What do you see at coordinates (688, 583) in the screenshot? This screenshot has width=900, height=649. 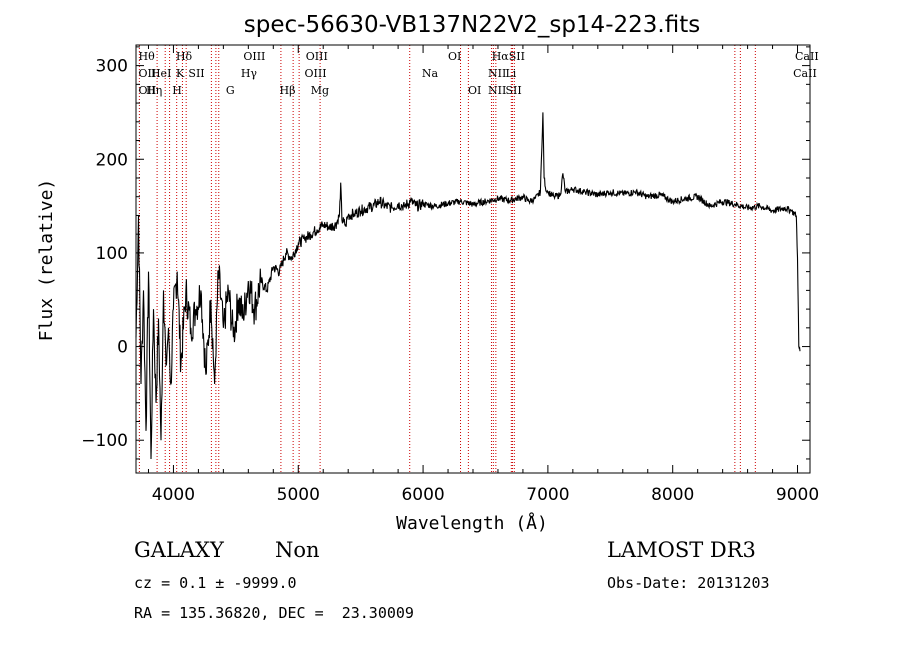 I see `obs-date-text: Obs-Date: 20131203` at bounding box center [688, 583].